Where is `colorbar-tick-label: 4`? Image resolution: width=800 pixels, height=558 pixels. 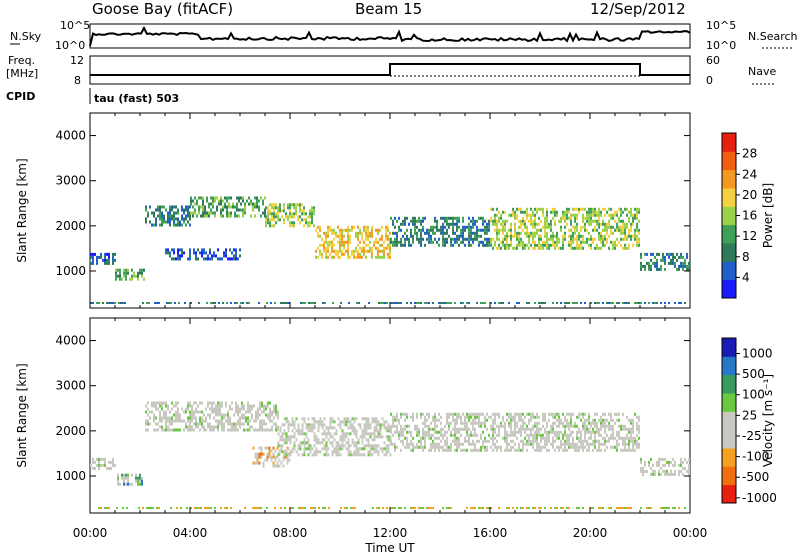 colorbar-tick-label: 4 is located at coordinates (746, 277).